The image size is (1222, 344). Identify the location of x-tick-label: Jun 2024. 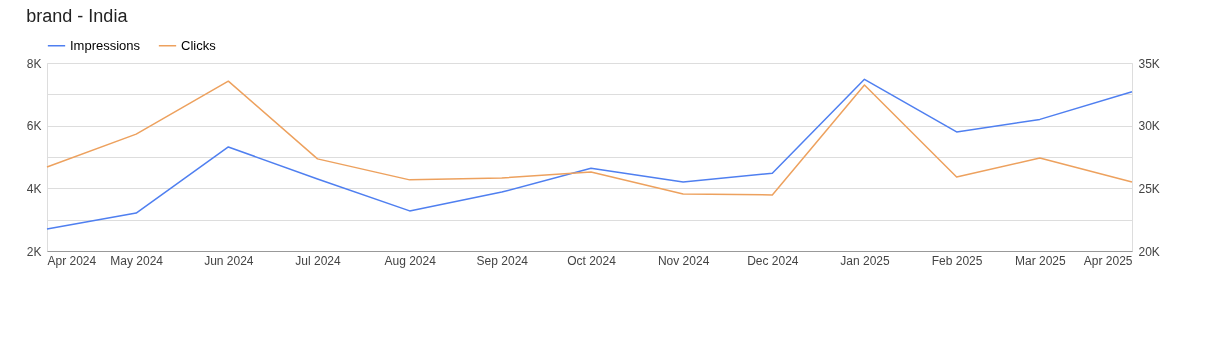
(229, 260).